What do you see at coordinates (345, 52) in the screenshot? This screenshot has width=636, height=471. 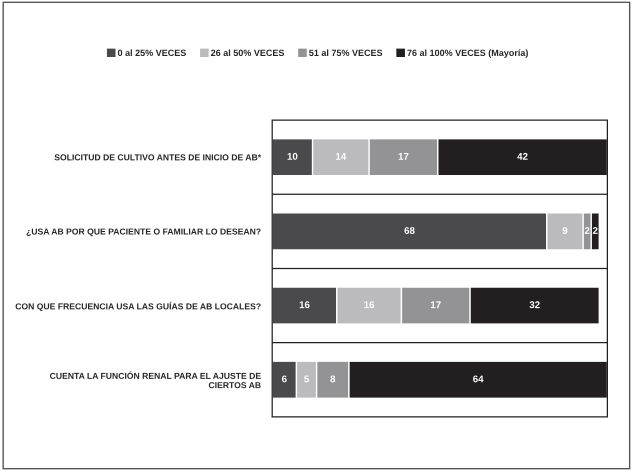 I see `legend-label: 51 al 75% VECES` at bounding box center [345, 52].